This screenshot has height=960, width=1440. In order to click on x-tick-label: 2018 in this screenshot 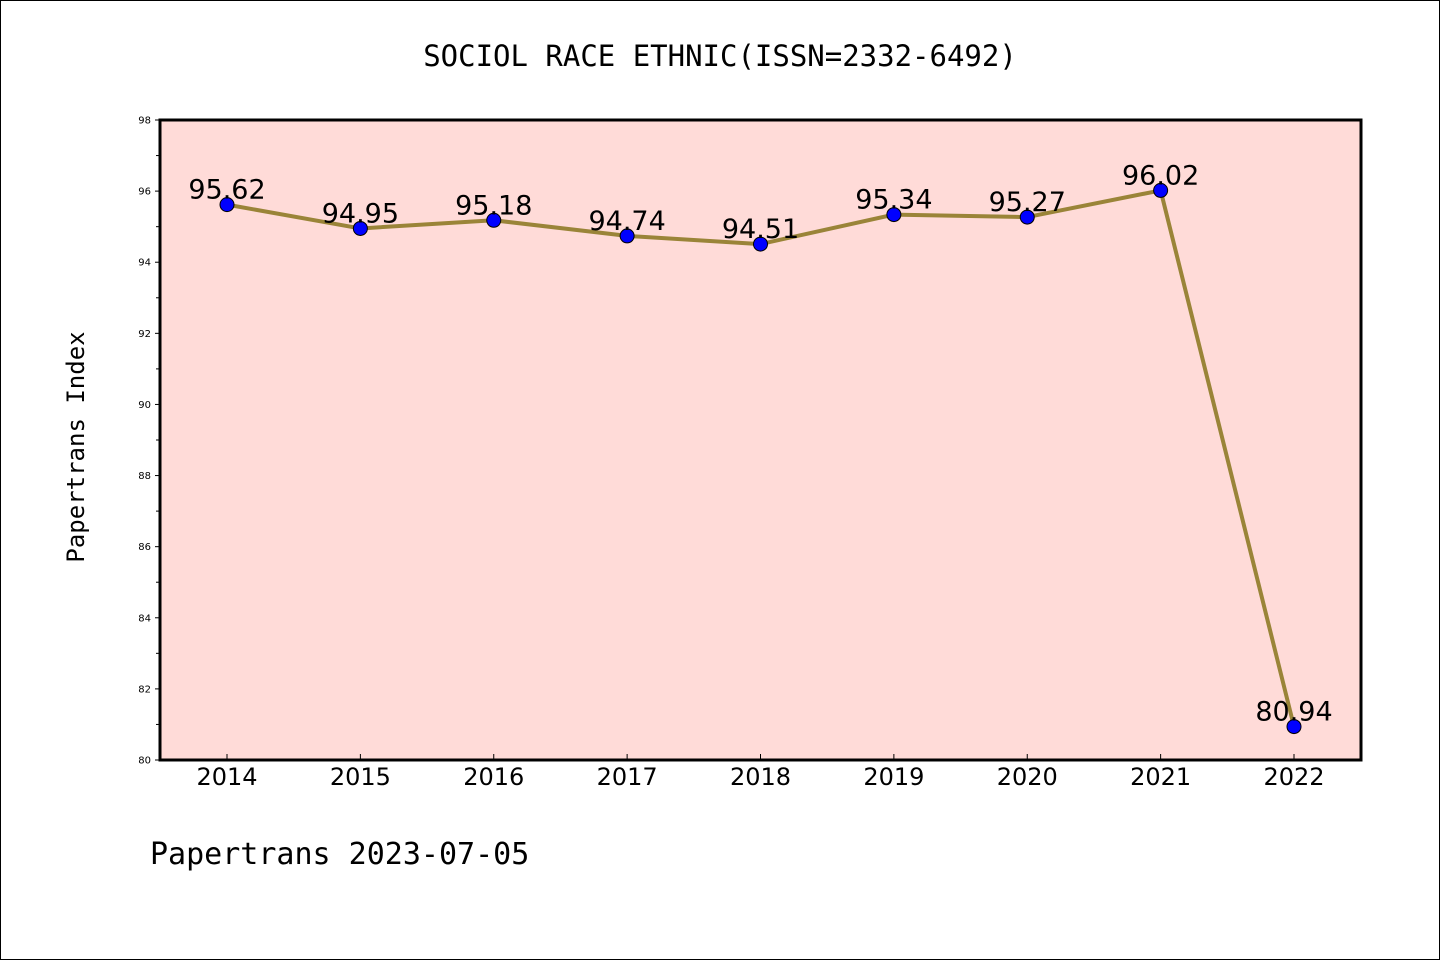, I will do `click(760, 777)`.